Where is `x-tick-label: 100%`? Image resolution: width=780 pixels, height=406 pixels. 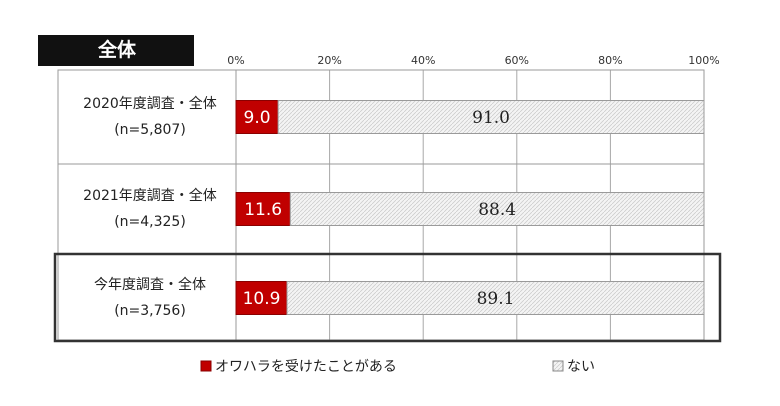 x-tick-label: 100% is located at coordinates (703, 60).